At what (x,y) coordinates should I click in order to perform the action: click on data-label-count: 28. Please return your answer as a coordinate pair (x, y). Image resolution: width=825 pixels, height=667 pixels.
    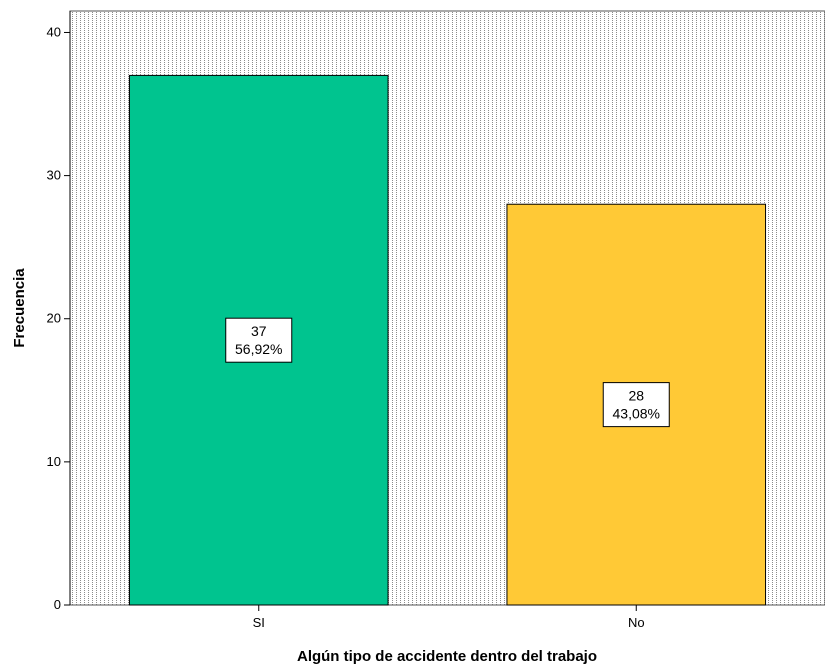
    Looking at the image, I should click on (636, 396).